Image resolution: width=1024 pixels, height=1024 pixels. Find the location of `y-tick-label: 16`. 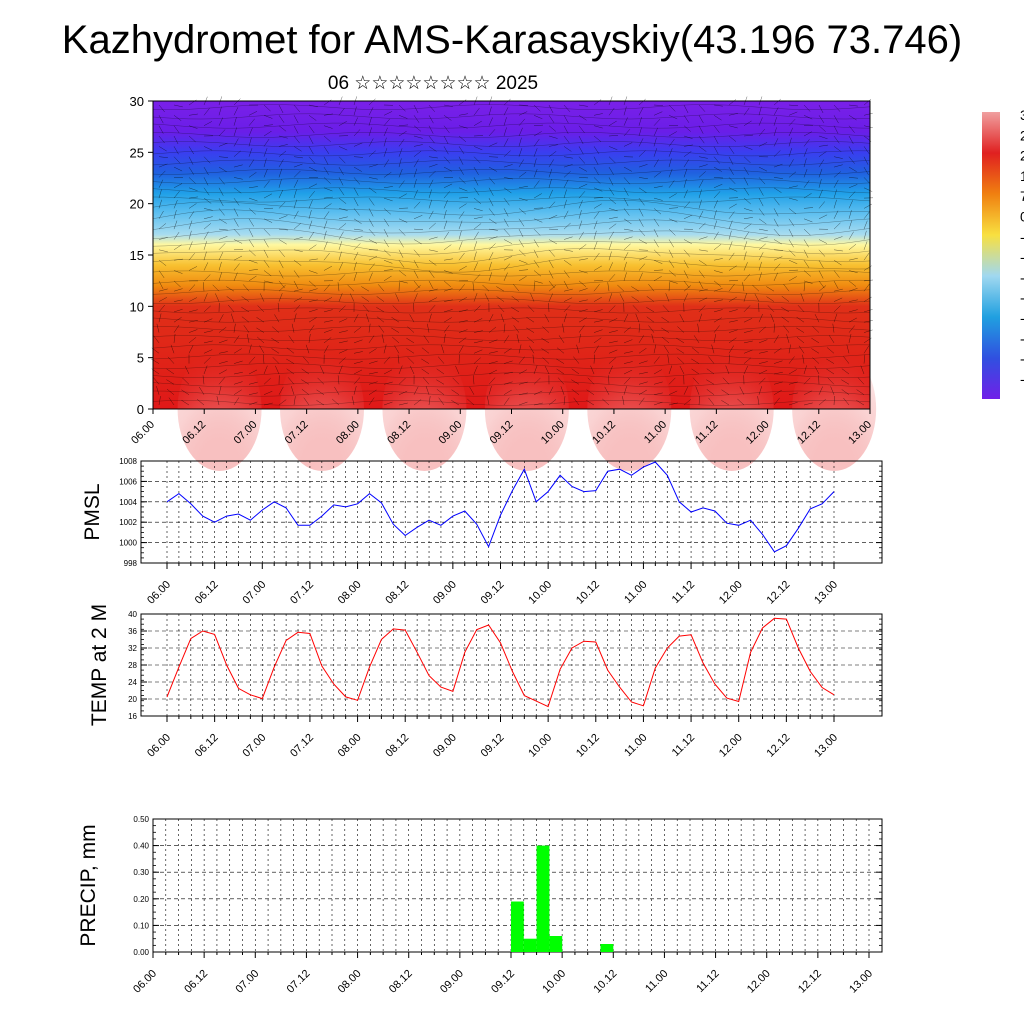

y-tick-label: 16 is located at coordinates (132, 716).